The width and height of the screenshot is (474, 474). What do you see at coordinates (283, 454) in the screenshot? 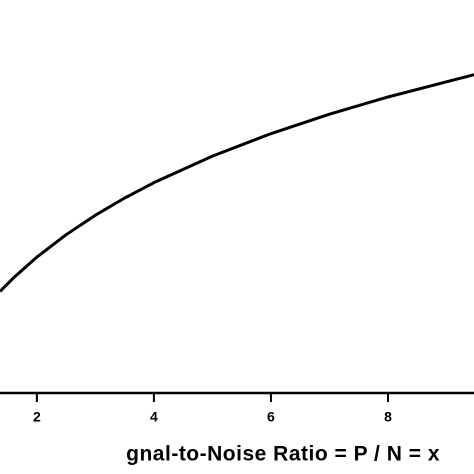
I see `x-axis-label: gnal-to-Noise Ratio = P / N = x` at bounding box center [283, 454].